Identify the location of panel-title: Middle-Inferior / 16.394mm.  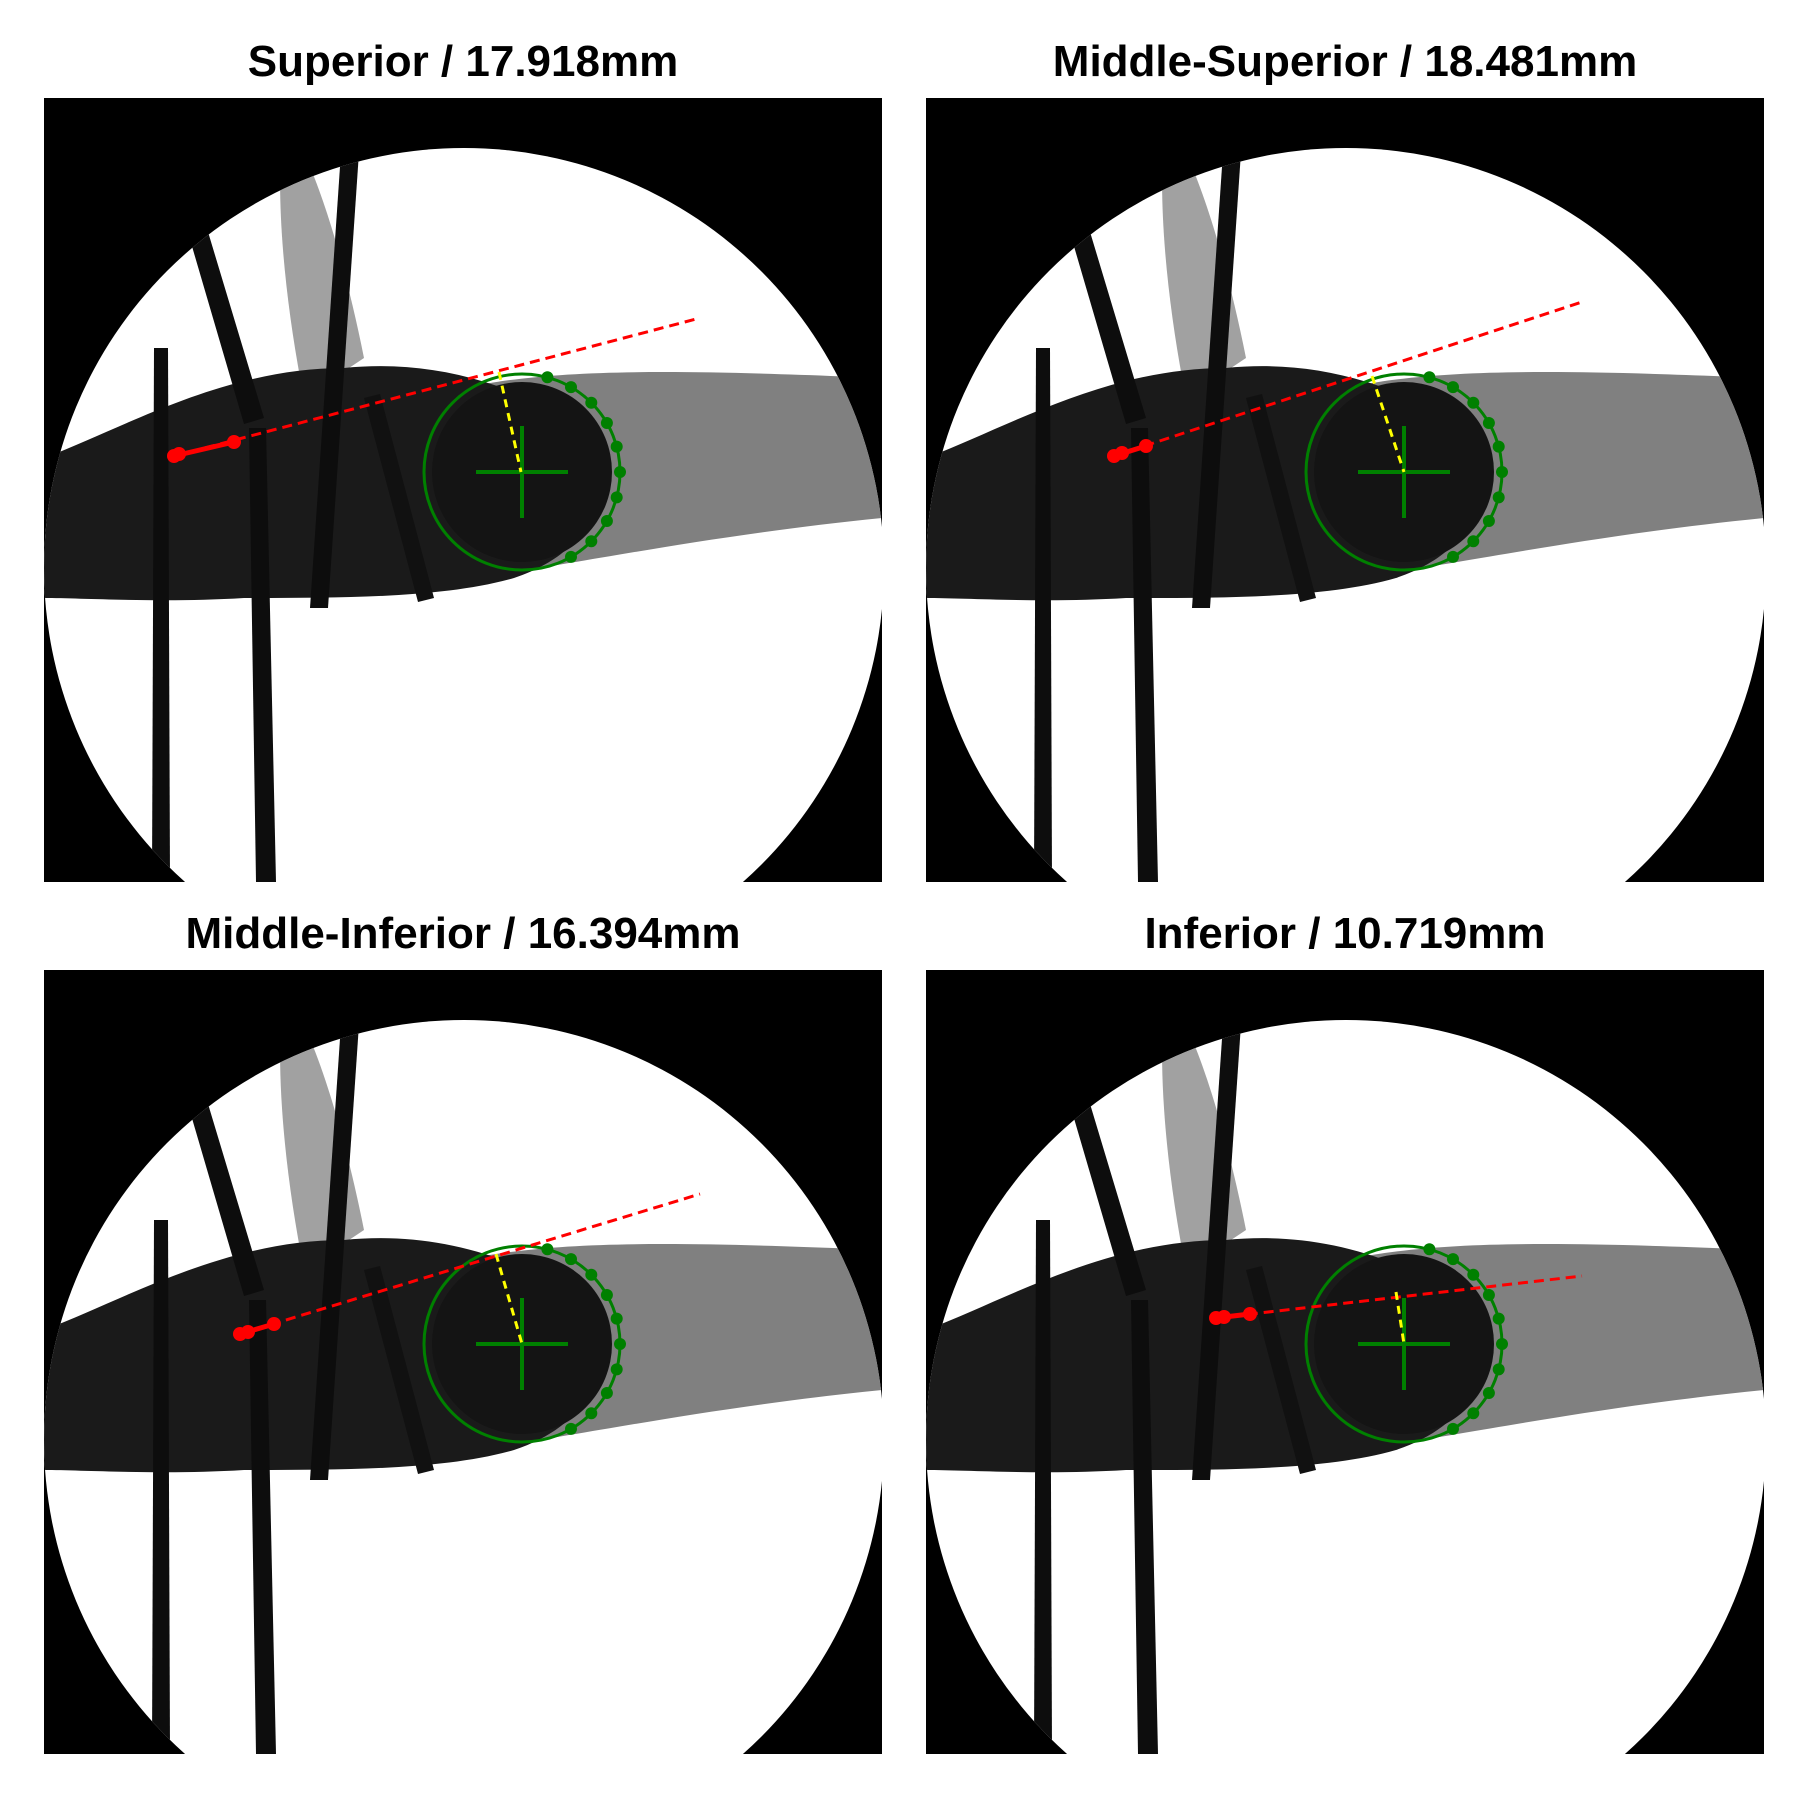
(463, 925).